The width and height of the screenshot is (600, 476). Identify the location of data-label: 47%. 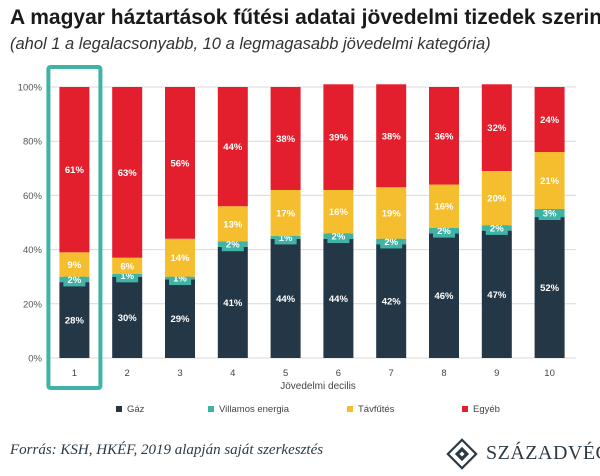
(497, 295).